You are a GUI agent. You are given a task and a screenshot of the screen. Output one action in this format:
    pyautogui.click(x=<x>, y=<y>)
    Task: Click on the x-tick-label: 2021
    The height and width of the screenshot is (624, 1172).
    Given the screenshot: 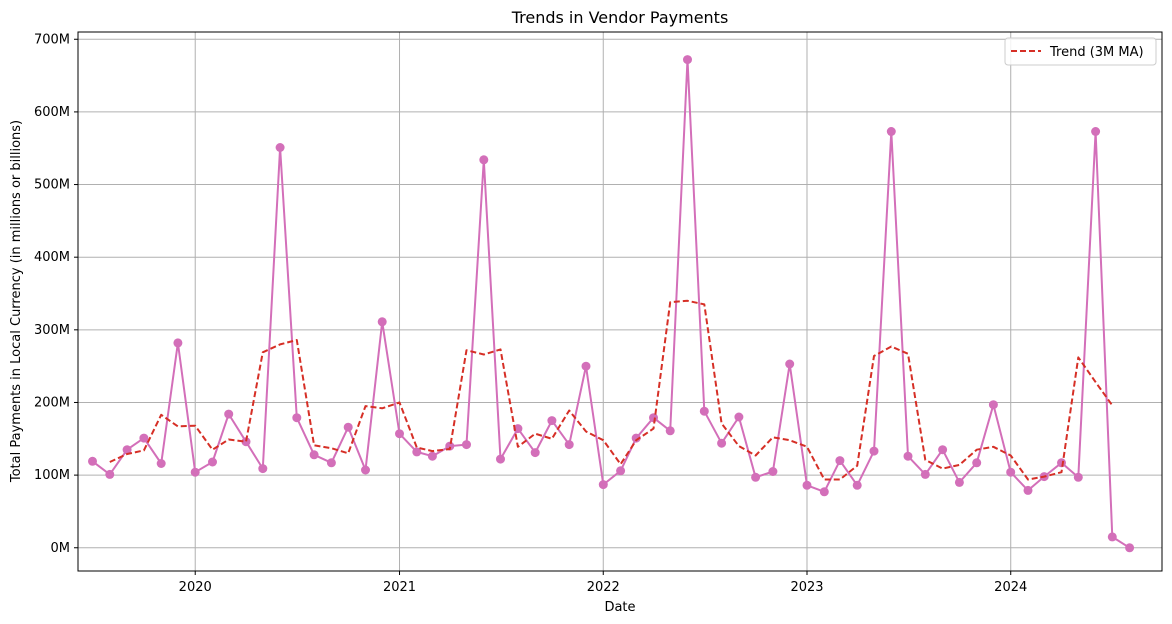 What is the action you would take?
    pyautogui.click(x=399, y=587)
    